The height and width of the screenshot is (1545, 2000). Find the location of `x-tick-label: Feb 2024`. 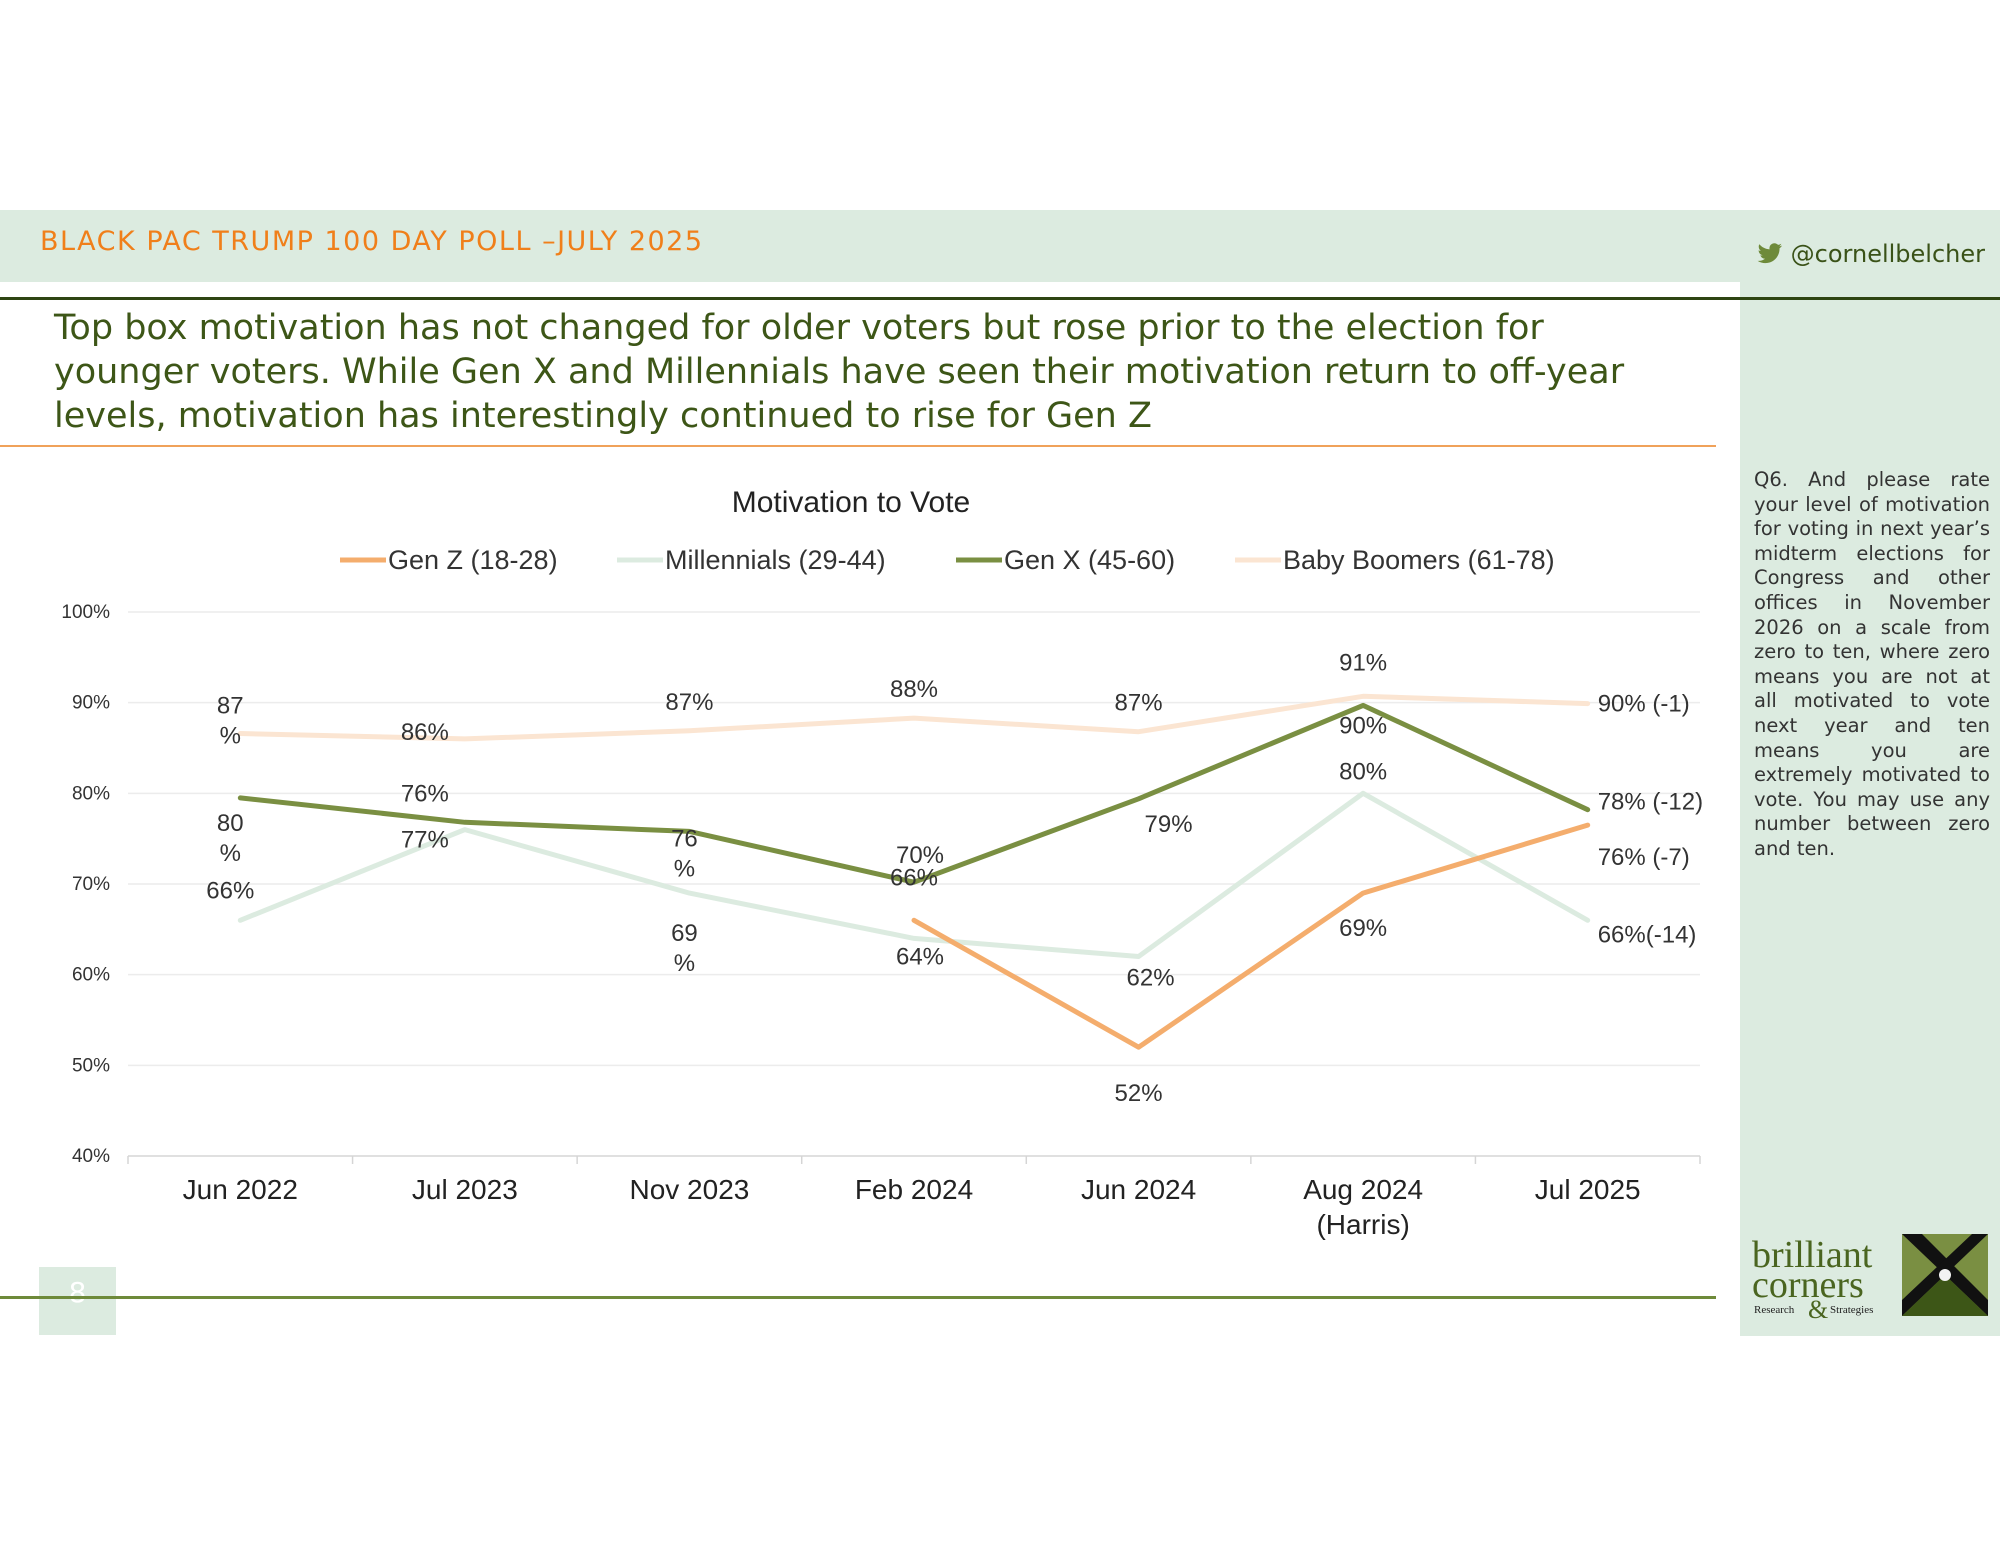

x-tick-label: Feb 2024 is located at coordinates (914, 1189).